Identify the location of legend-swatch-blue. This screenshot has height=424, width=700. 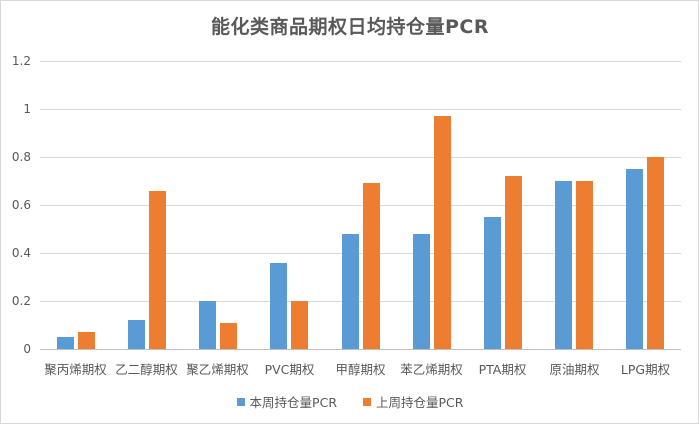
(240, 401).